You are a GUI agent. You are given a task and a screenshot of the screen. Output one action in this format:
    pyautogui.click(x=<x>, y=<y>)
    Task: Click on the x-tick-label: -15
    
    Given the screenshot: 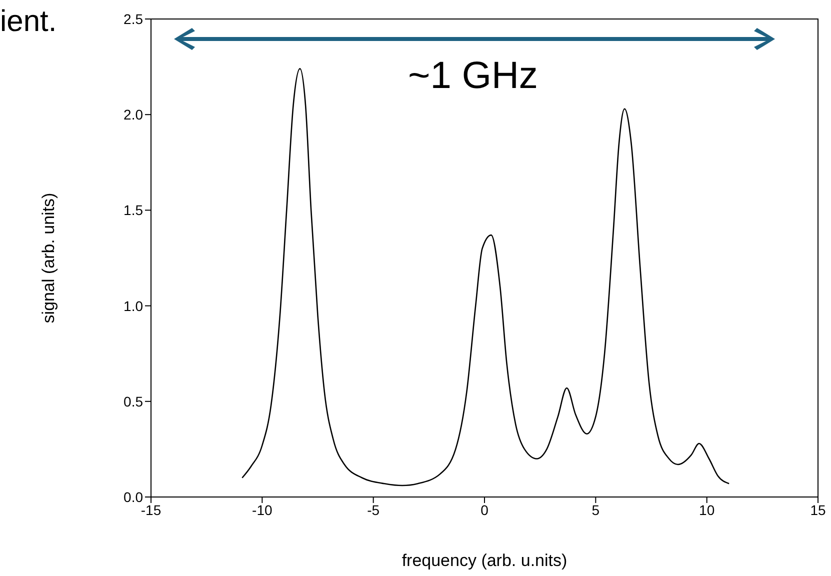 What is the action you would take?
    pyautogui.click(x=151, y=510)
    